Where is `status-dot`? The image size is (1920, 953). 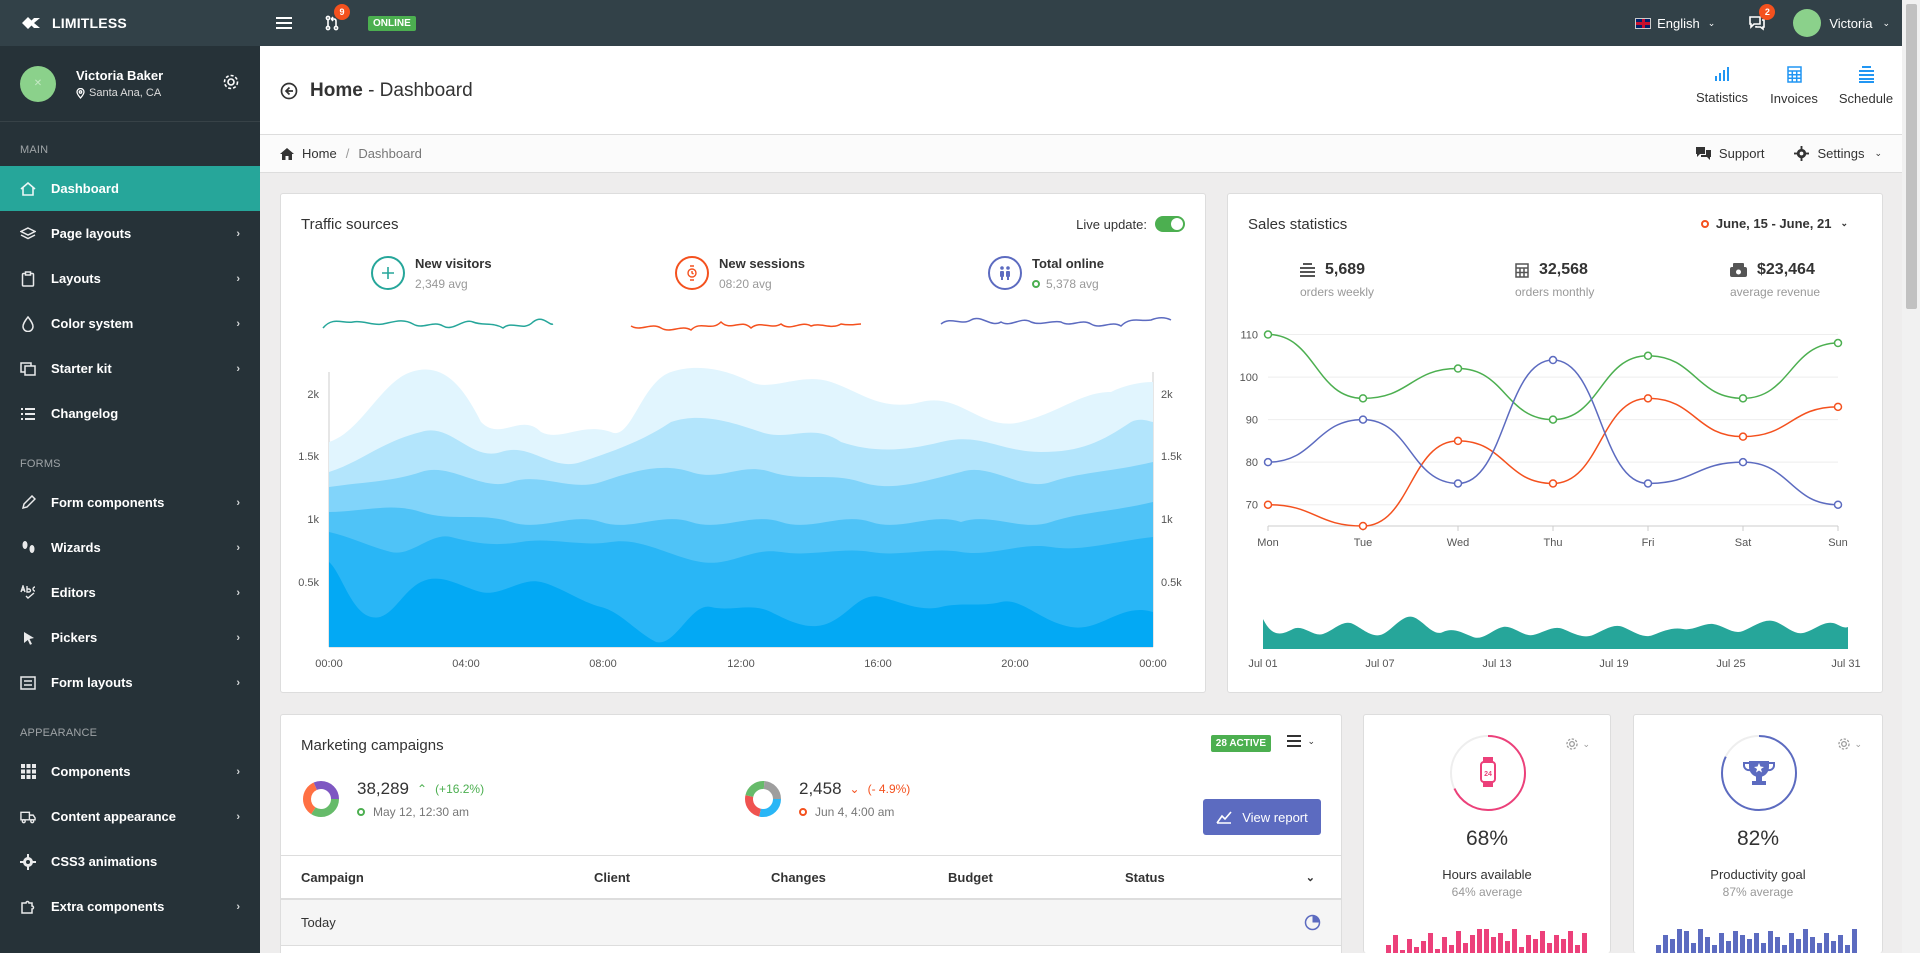 status-dot is located at coordinates (1704, 223).